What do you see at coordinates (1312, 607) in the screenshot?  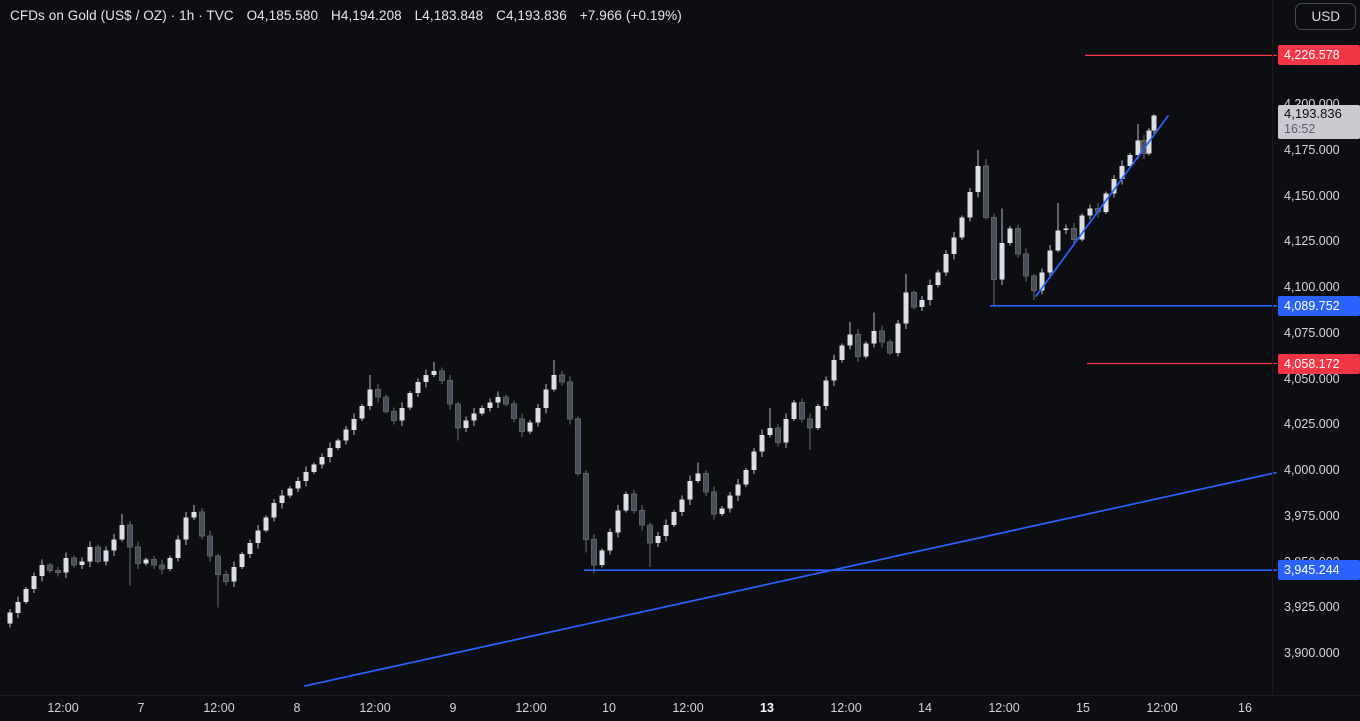 I see `y-axis-tick: 3,925.000` at bounding box center [1312, 607].